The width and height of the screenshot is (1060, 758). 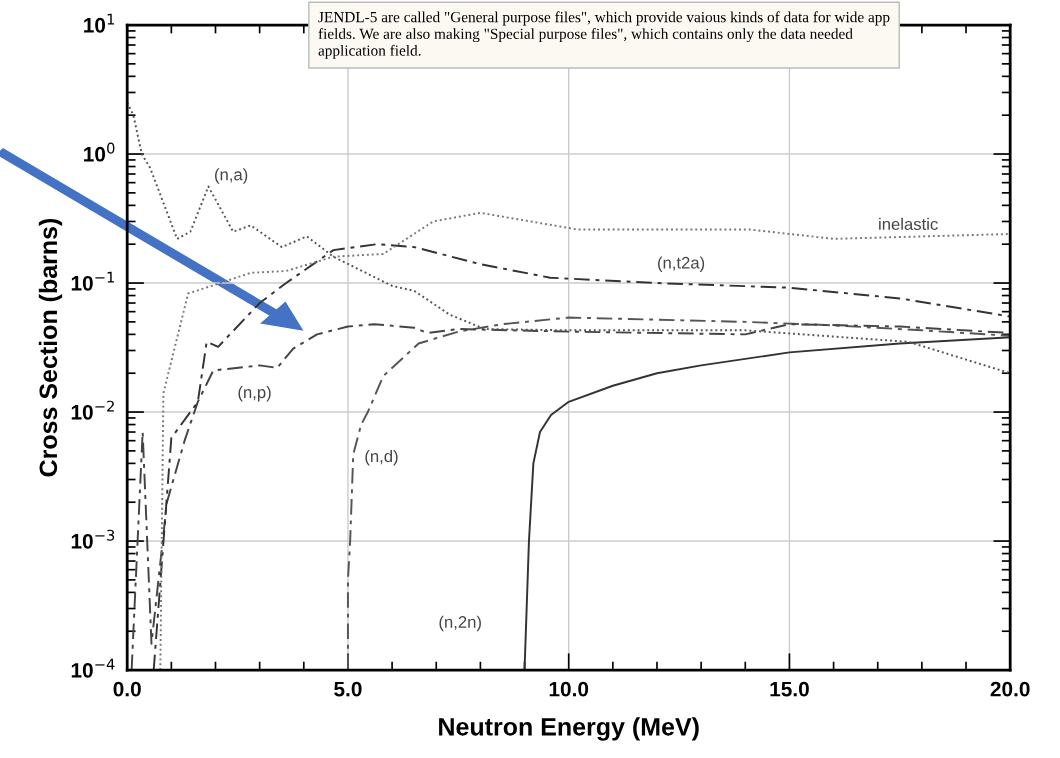 I want to click on x-tick-label: 20.0, so click(x=1010, y=689).